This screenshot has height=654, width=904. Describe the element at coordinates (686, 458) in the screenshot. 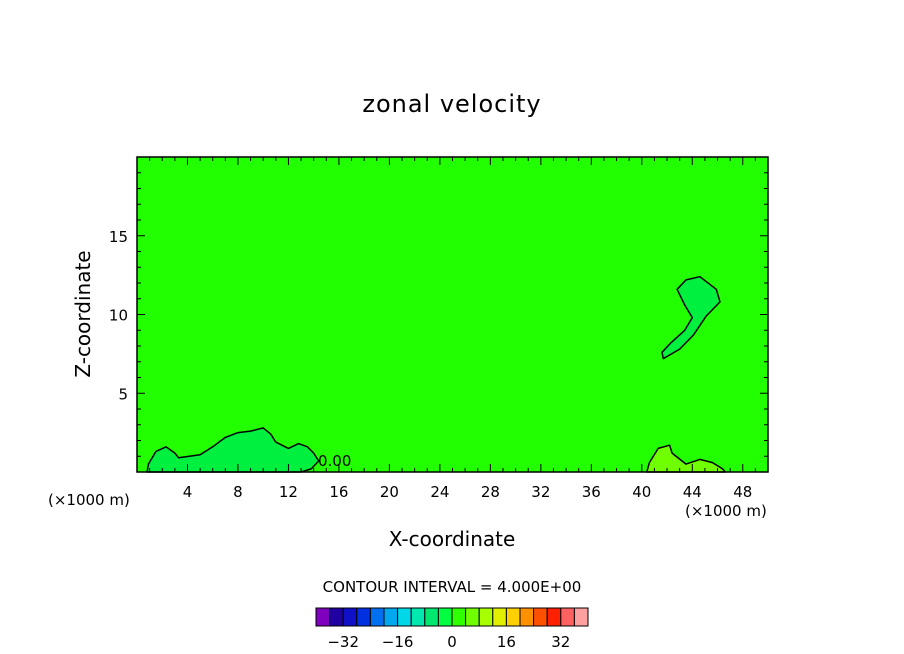

I see `contour-region-right-low-positive-cell` at that location.